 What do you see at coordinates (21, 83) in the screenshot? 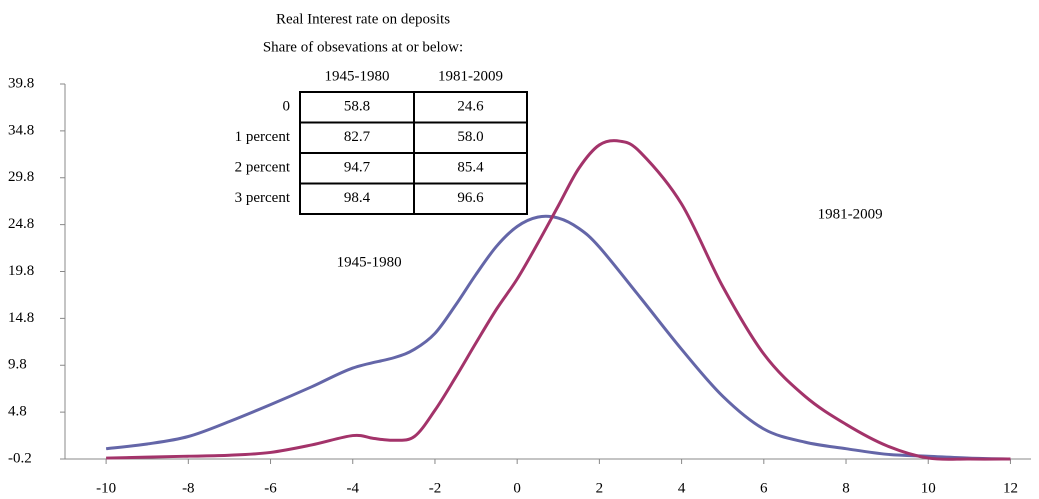
I see `y-tick-label: 39.8` at bounding box center [21, 83].